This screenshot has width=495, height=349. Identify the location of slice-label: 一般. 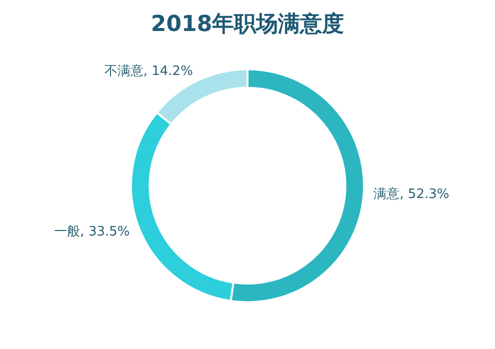
(67, 232).